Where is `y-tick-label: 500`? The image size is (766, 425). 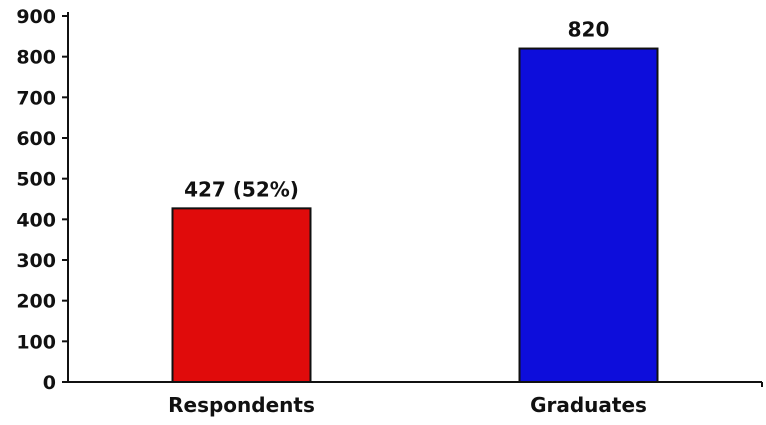
y-tick-label: 500 is located at coordinates (36, 180).